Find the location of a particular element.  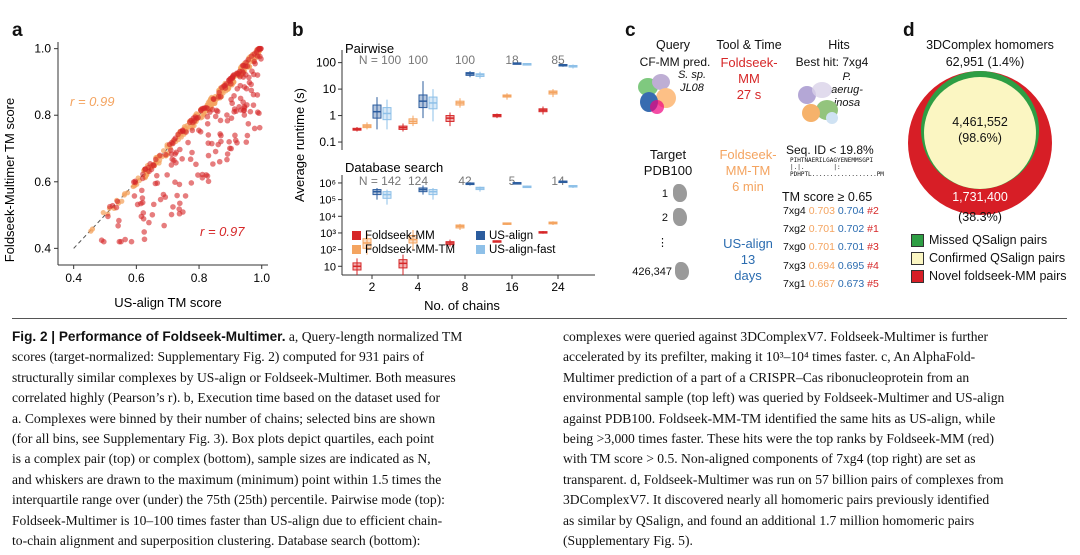

x-tick-label: 2 is located at coordinates (372, 287).